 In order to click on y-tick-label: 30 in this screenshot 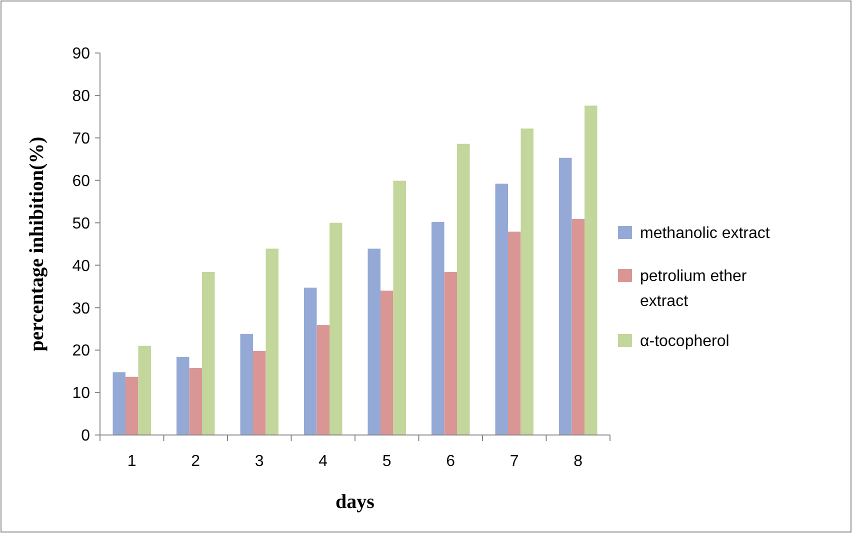, I will do `click(81, 309)`.